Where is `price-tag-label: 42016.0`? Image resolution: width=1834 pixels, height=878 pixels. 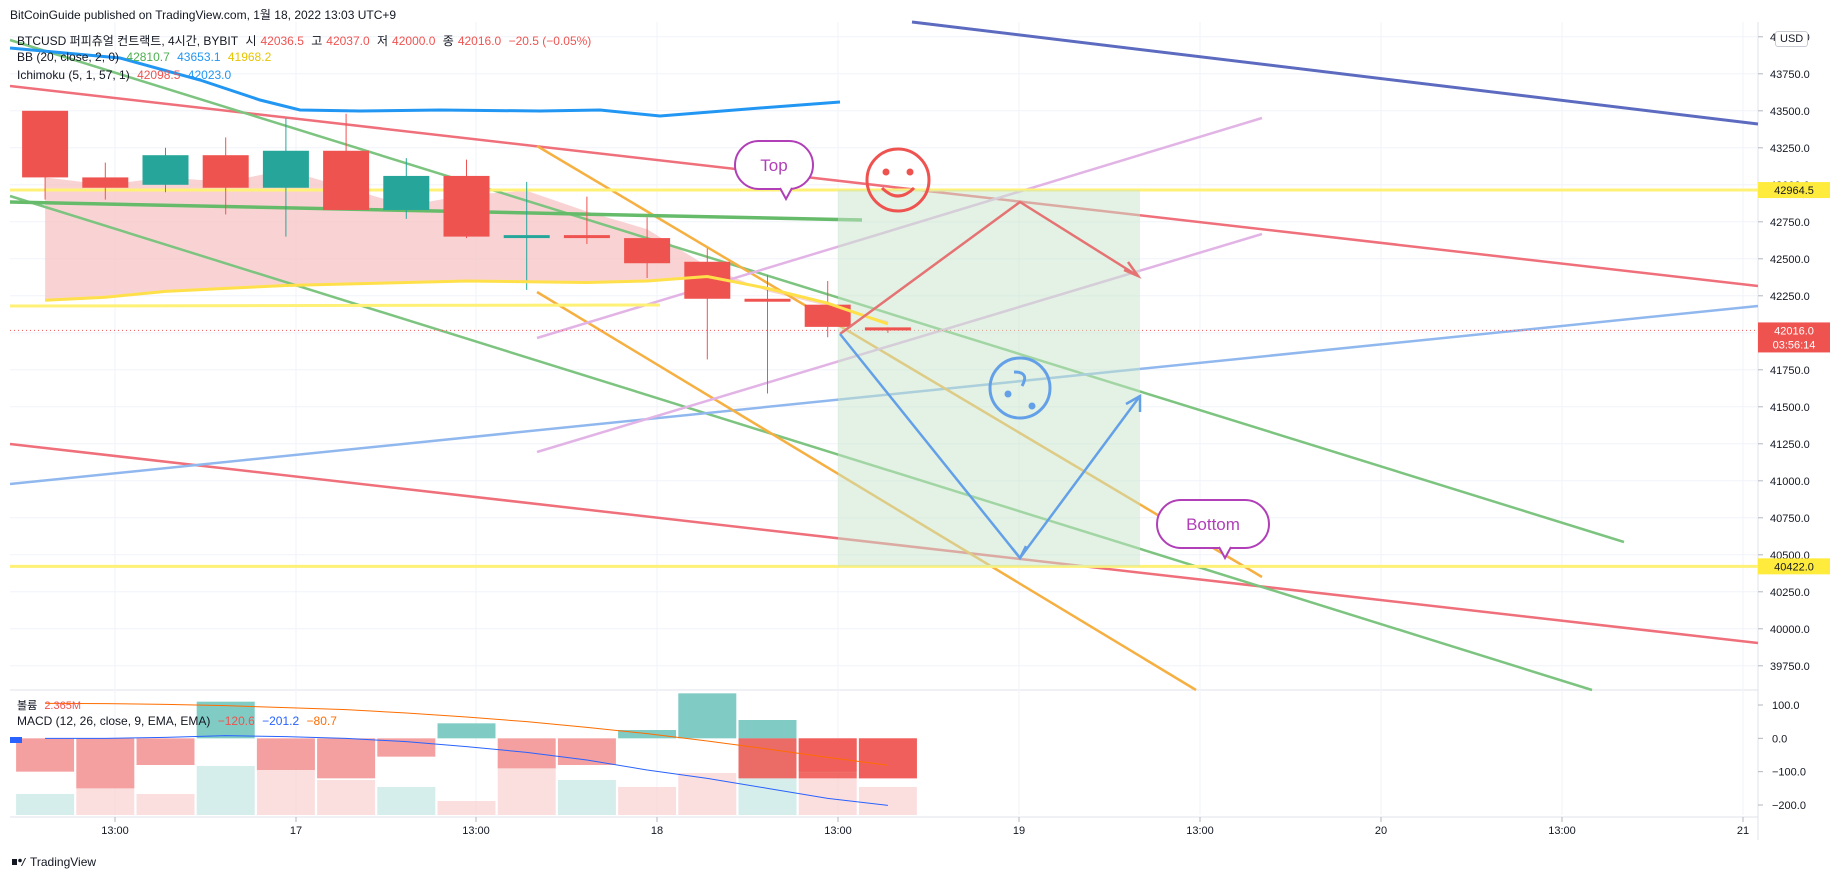
price-tag-label: 42016.0 is located at coordinates (1794, 331).